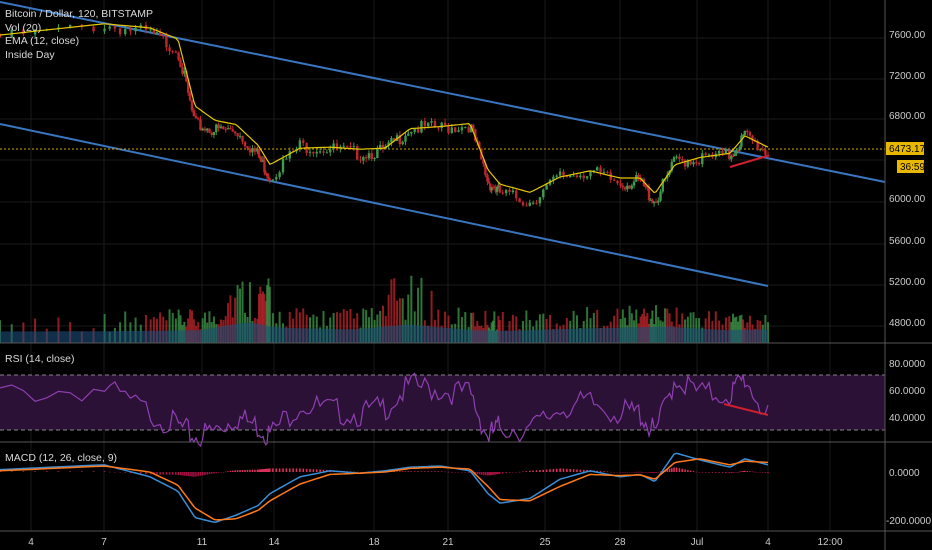 The height and width of the screenshot is (550, 932). What do you see at coordinates (435, 542) in the screenshot?
I see `time-axis: 4 7 11 14 18 21 25 28 Jul 4 12:00` at bounding box center [435, 542].